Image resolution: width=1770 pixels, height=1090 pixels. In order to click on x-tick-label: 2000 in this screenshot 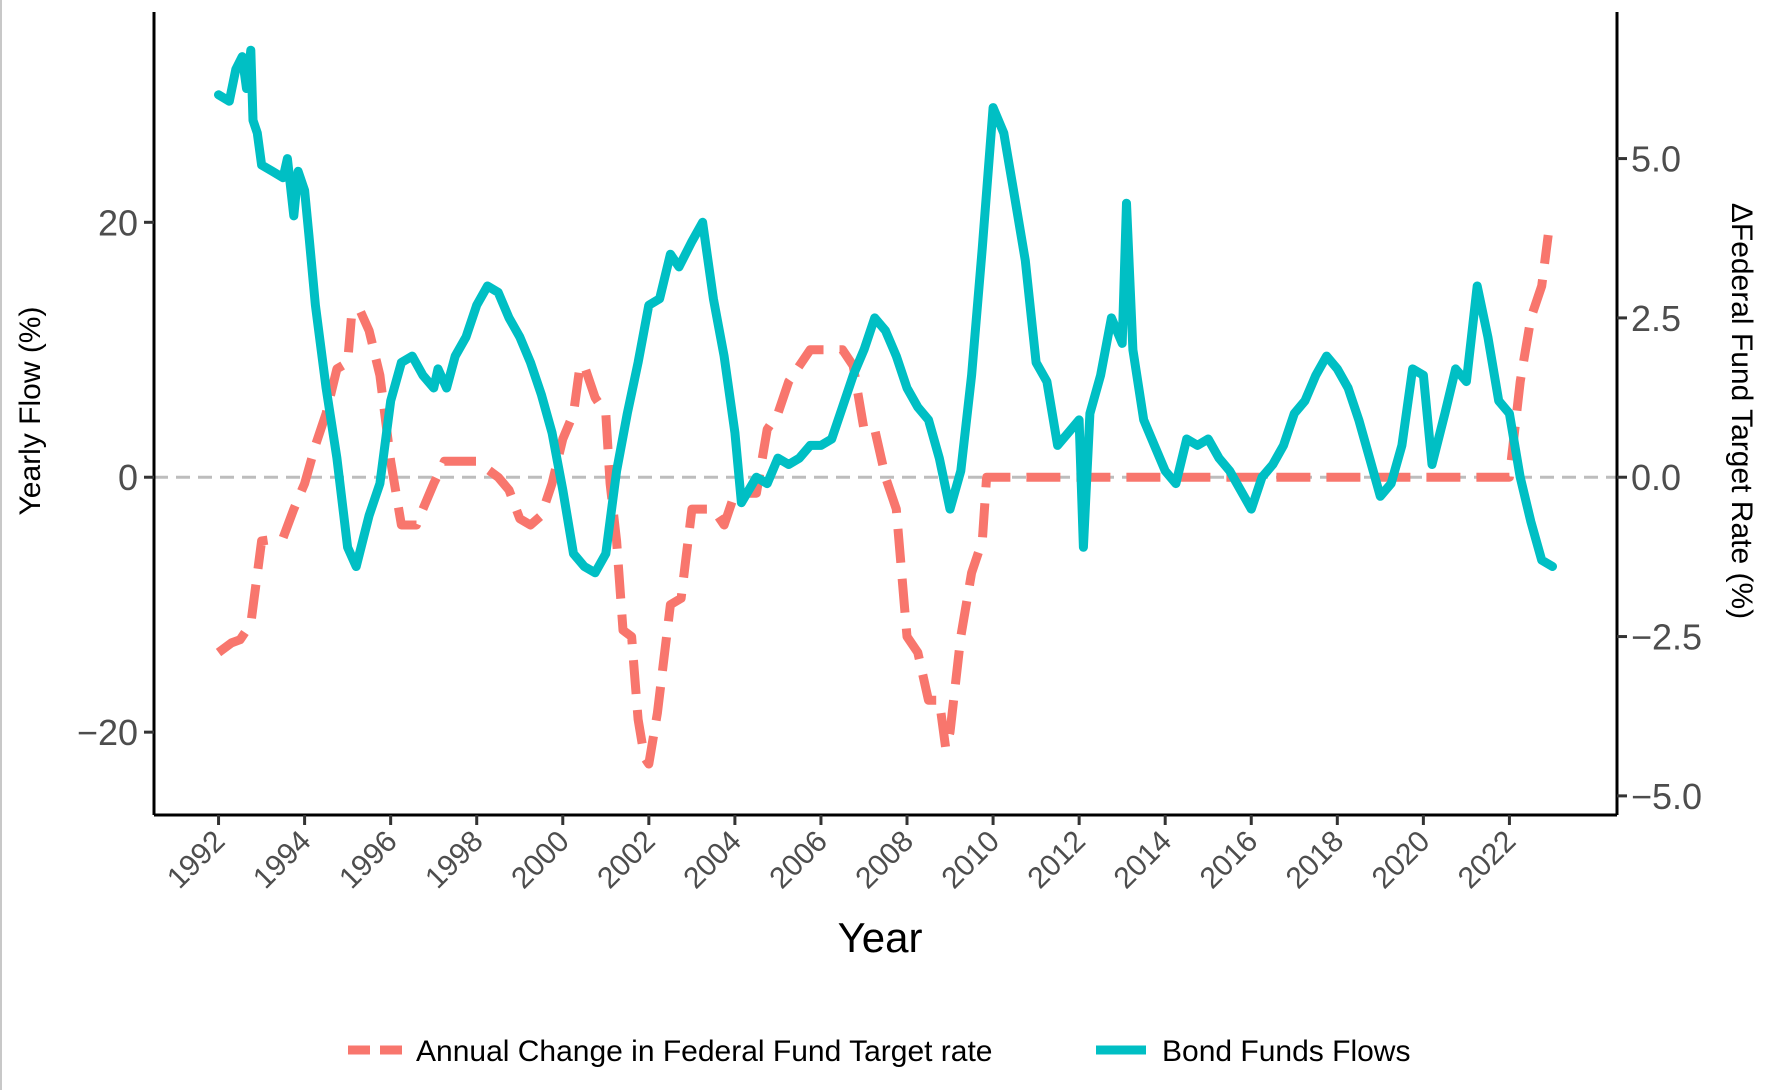, I will do `click(540, 860)`.